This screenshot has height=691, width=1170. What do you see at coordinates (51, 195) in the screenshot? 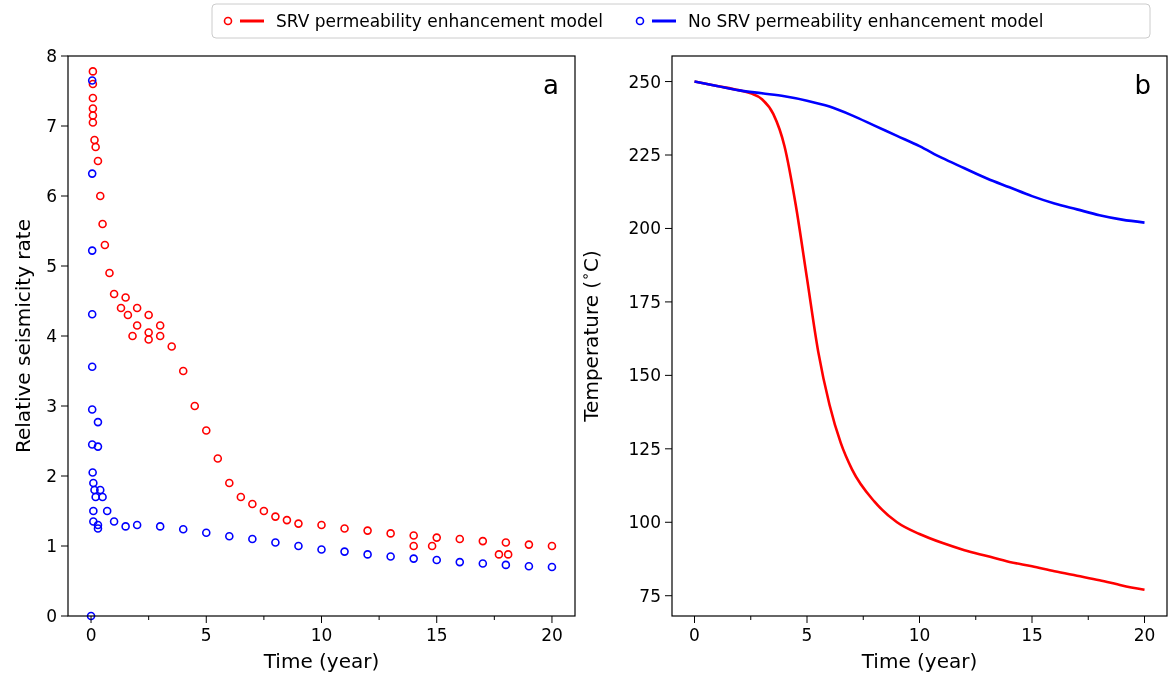
I see `y-tick-label: 6` at bounding box center [51, 195].